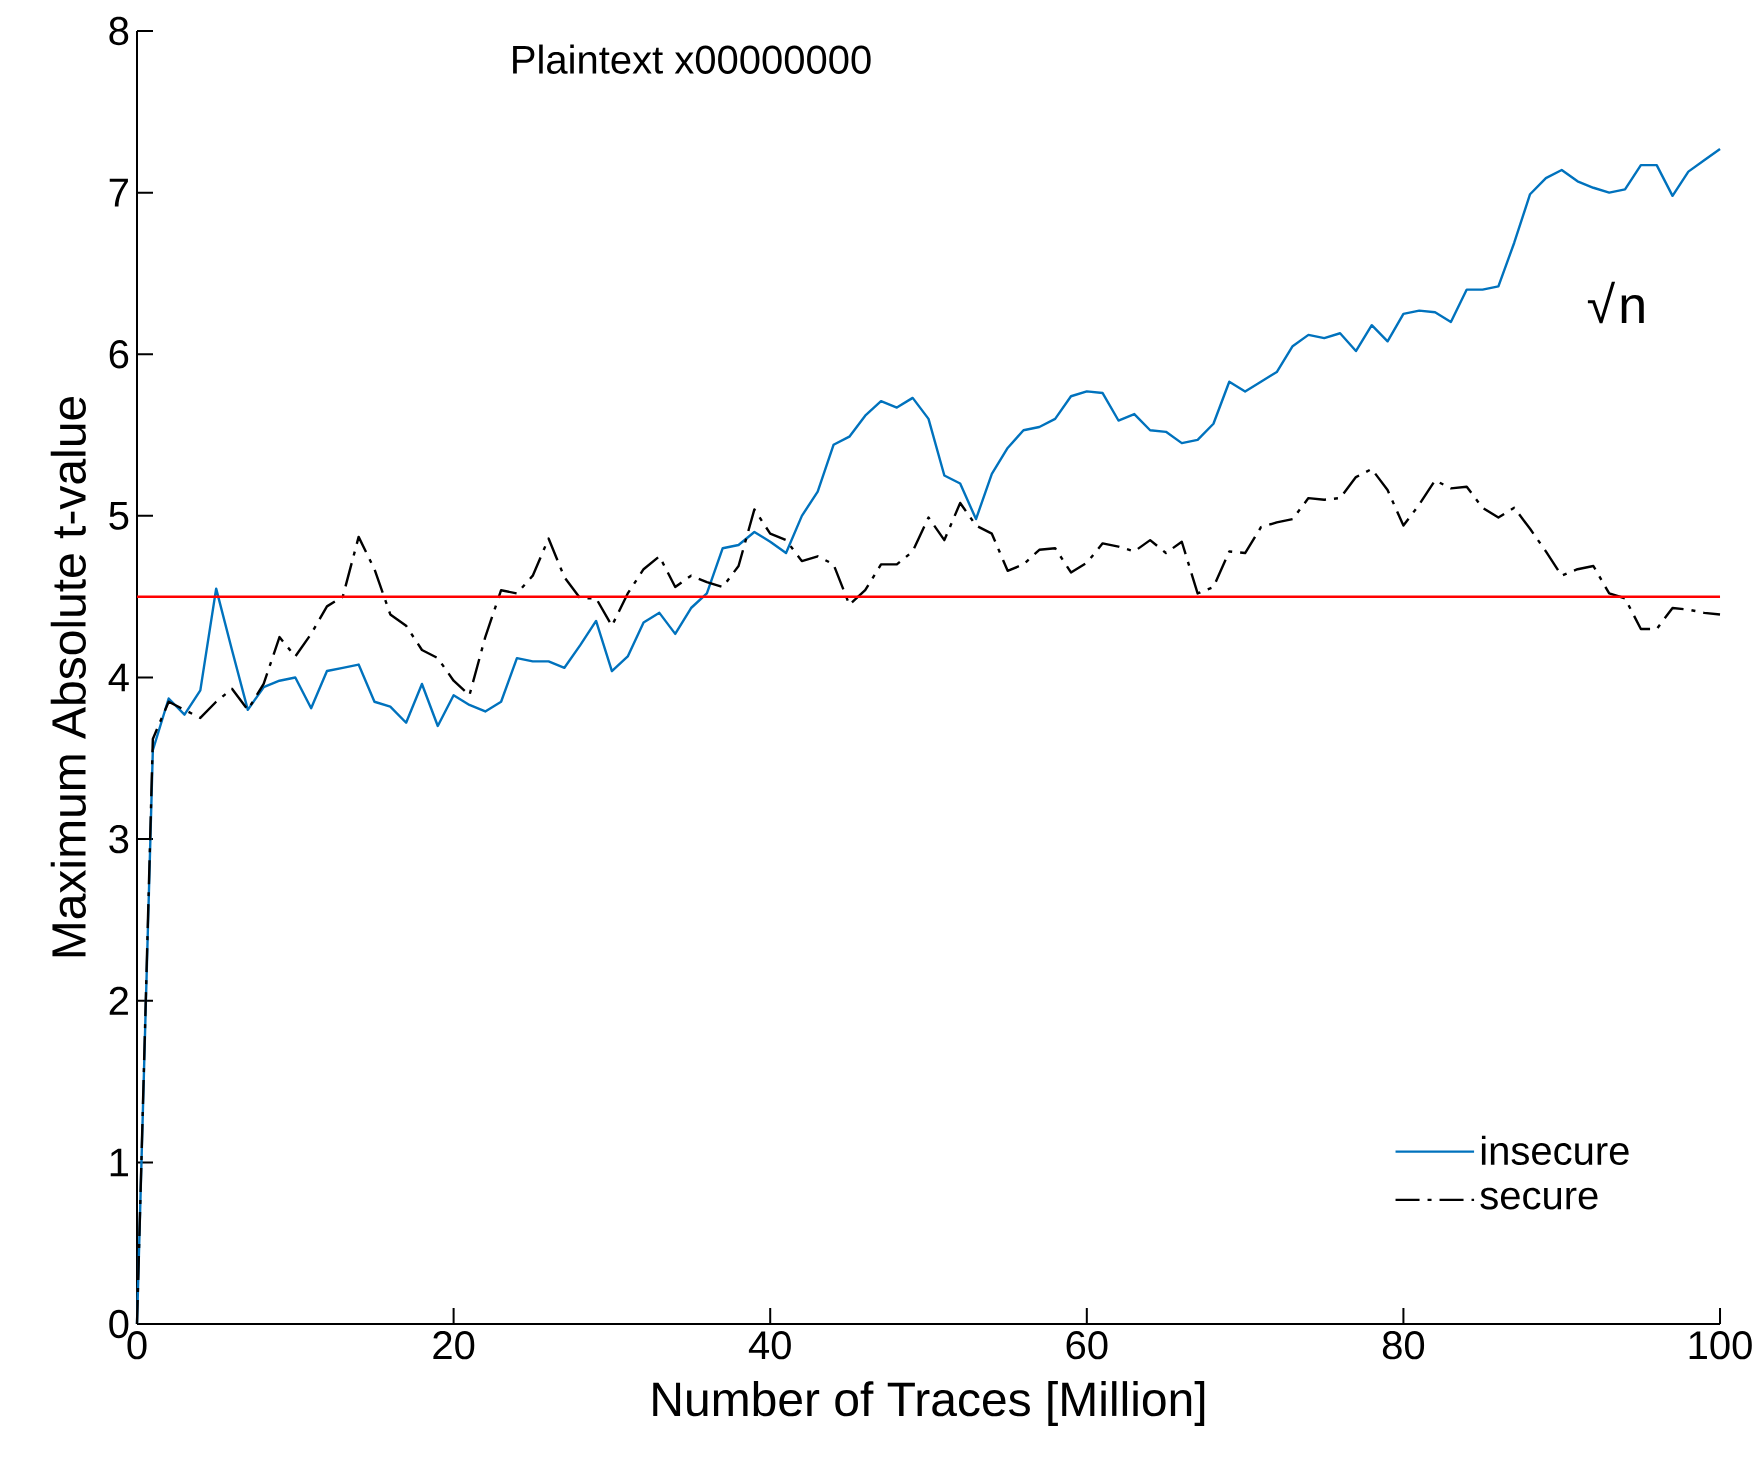 The height and width of the screenshot is (1479, 1764). What do you see at coordinates (68, 676) in the screenshot?
I see `y-axis-title: Maximum Absolute t-value` at bounding box center [68, 676].